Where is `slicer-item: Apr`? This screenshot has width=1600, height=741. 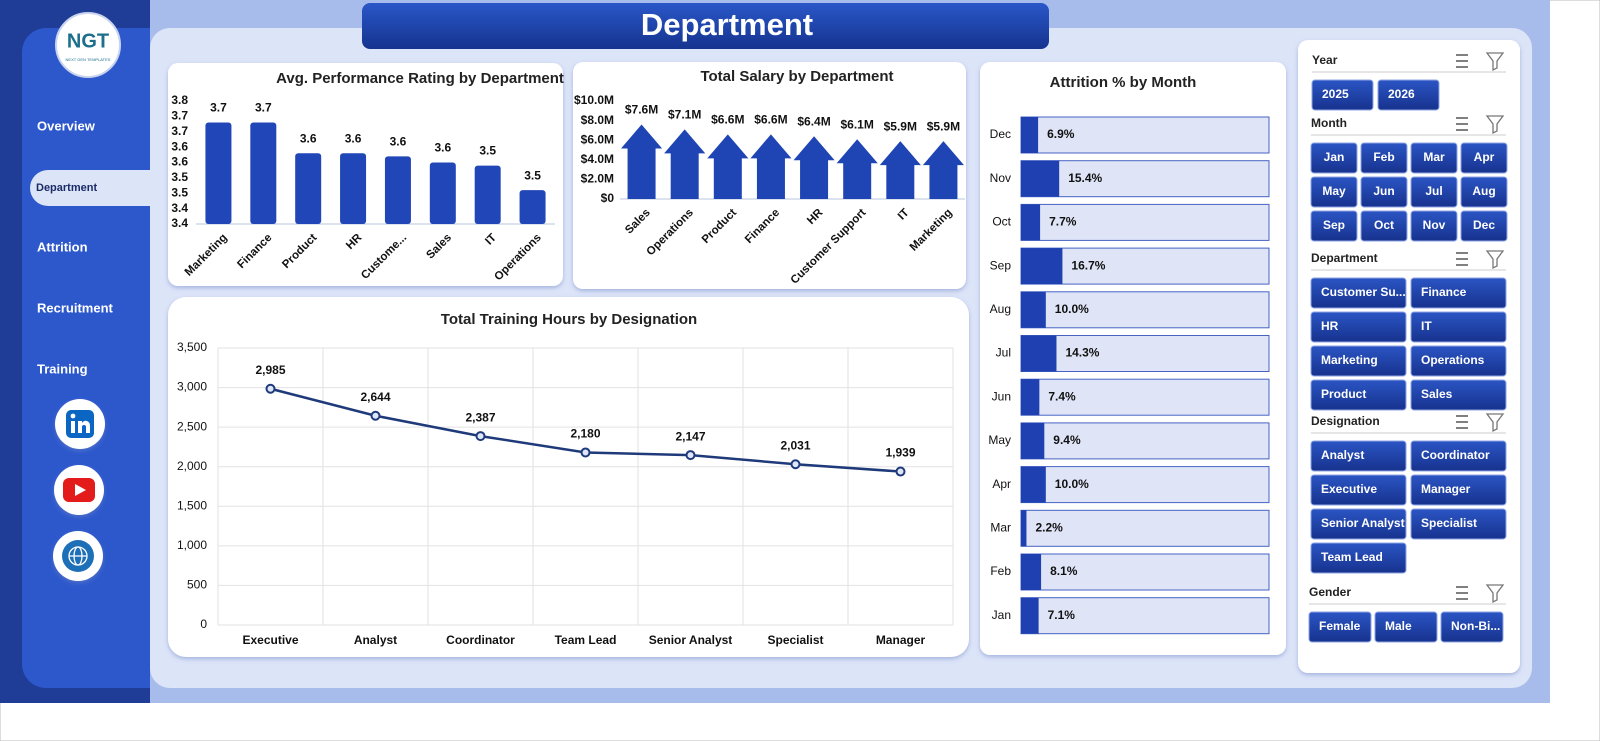 slicer-item: Apr is located at coordinates (1484, 157).